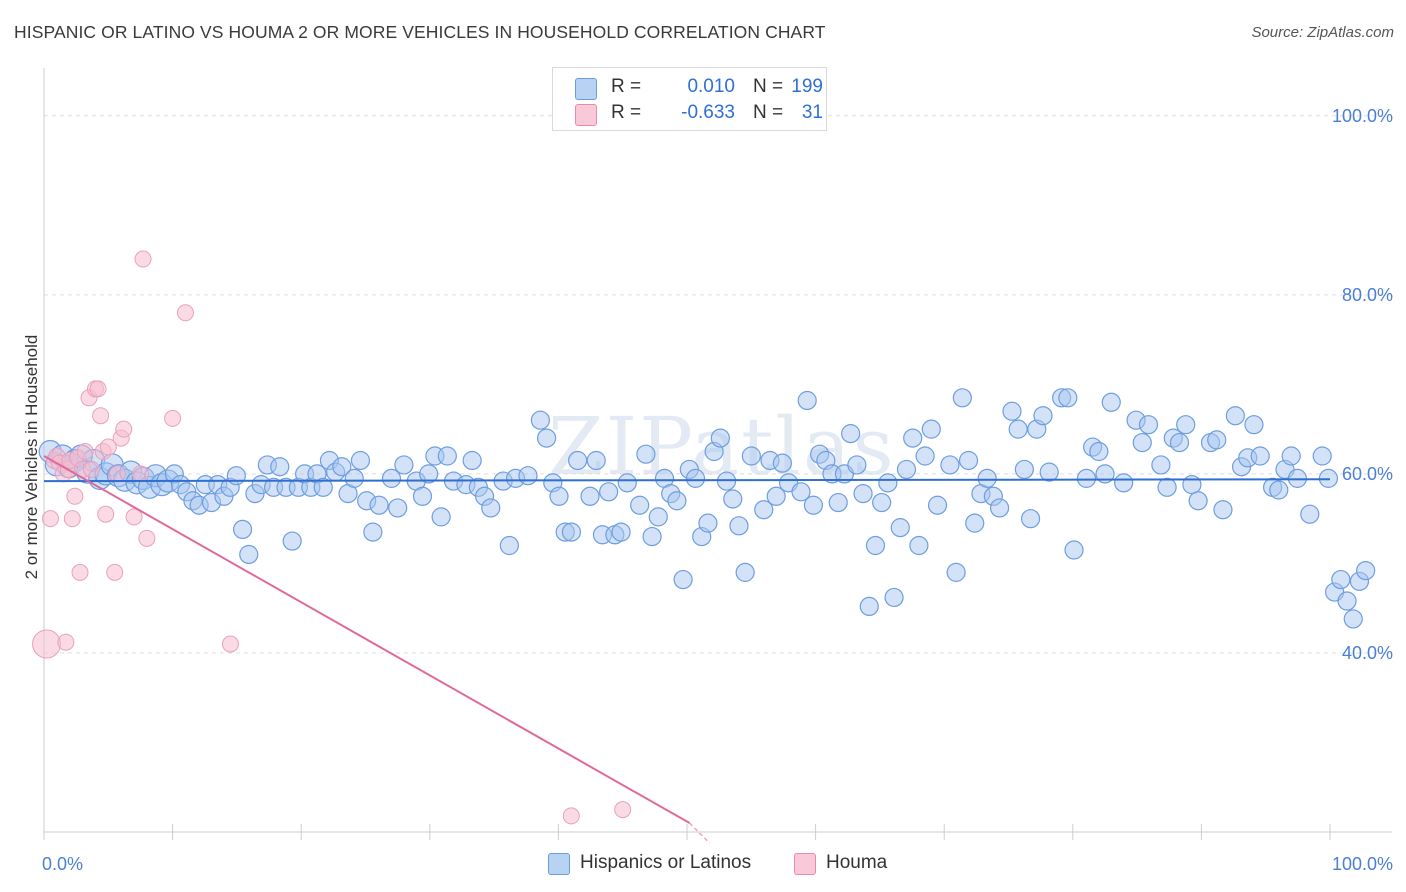 The image size is (1406, 892). Describe the element at coordinates (687, 480) in the screenshot. I see `trend-line-hispanics` at that location.